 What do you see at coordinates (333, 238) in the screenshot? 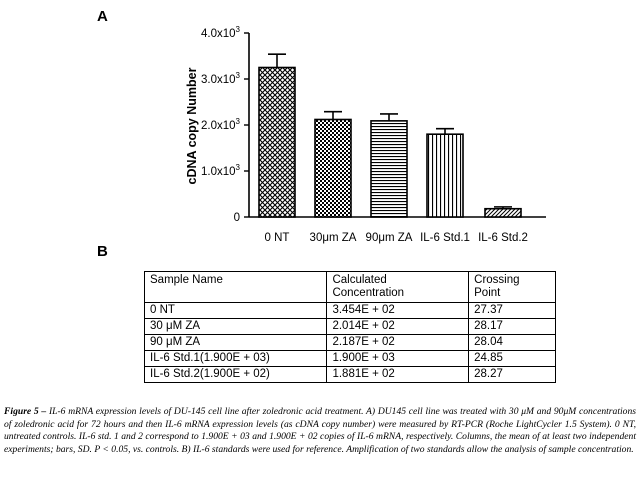
I see `x-tick-label: 30μm ZA` at bounding box center [333, 238].